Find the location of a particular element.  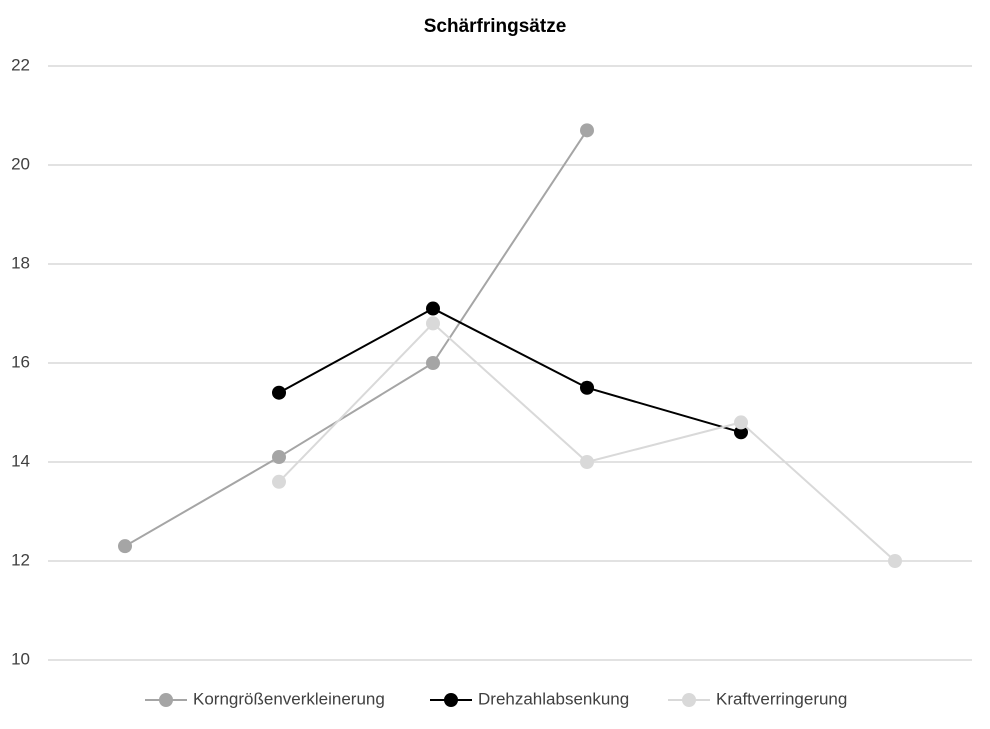

legend-label: Korngrößenverkleinerung is located at coordinates (289, 698).